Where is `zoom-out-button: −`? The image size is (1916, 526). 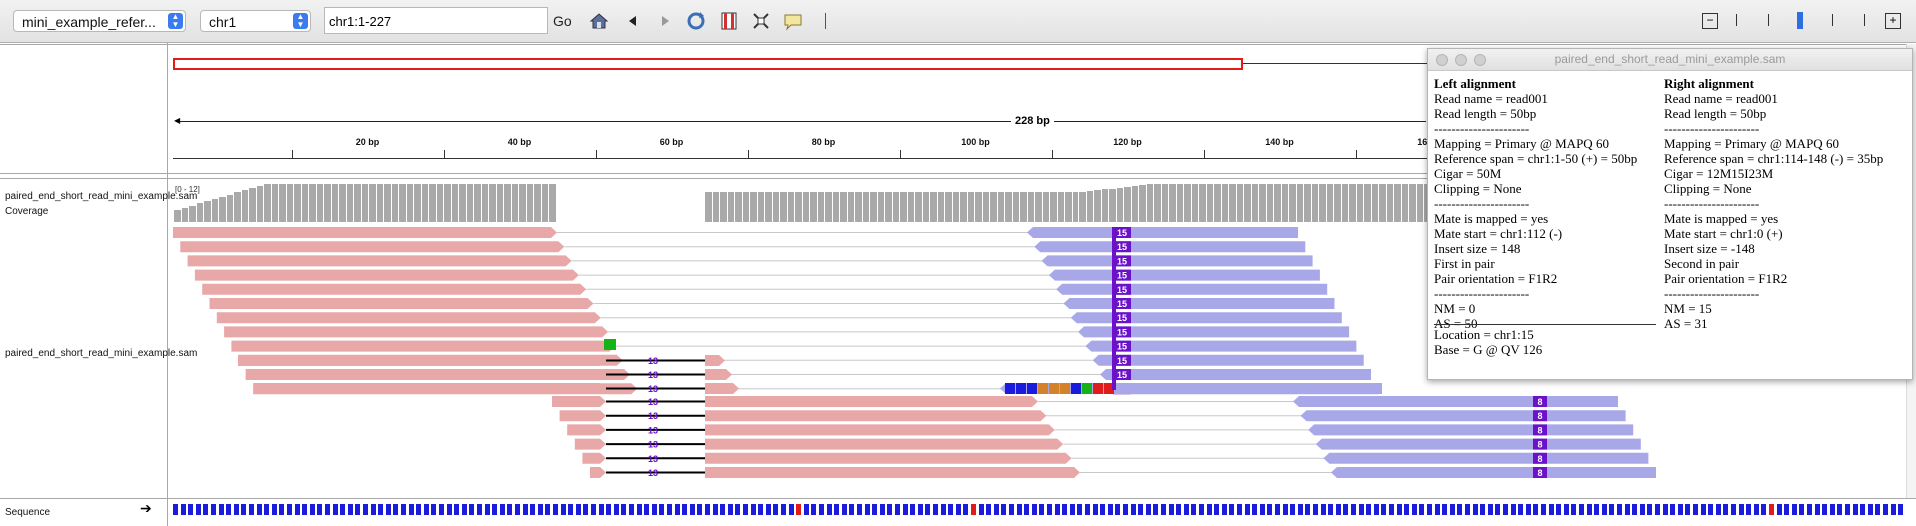
zoom-out-button: − is located at coordinates (1710, 21).